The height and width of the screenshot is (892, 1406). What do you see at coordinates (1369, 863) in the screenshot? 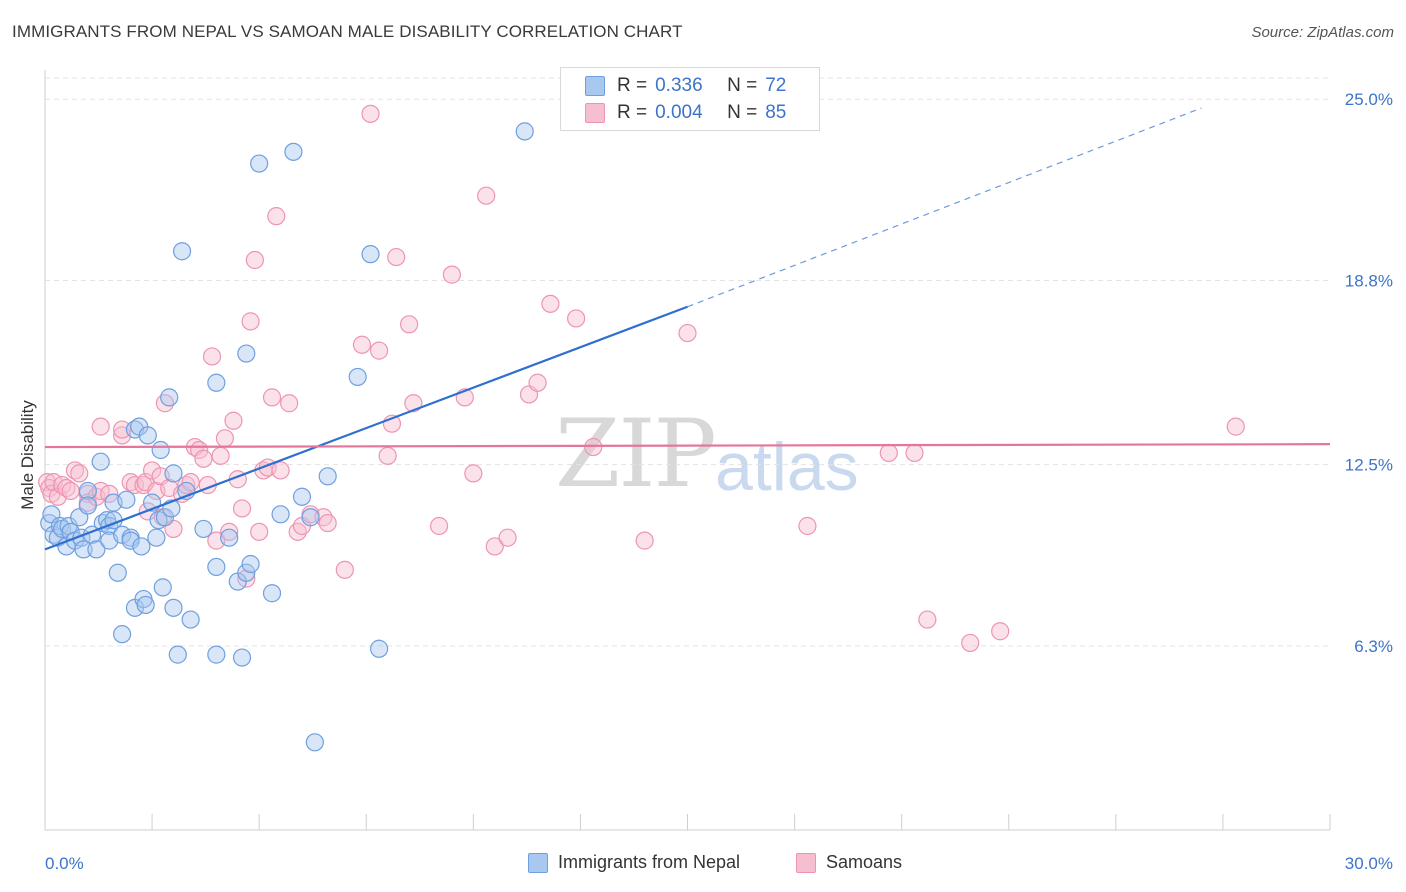
I see `x-tick-label: 30.0%` at bounding box center [1369, 863].